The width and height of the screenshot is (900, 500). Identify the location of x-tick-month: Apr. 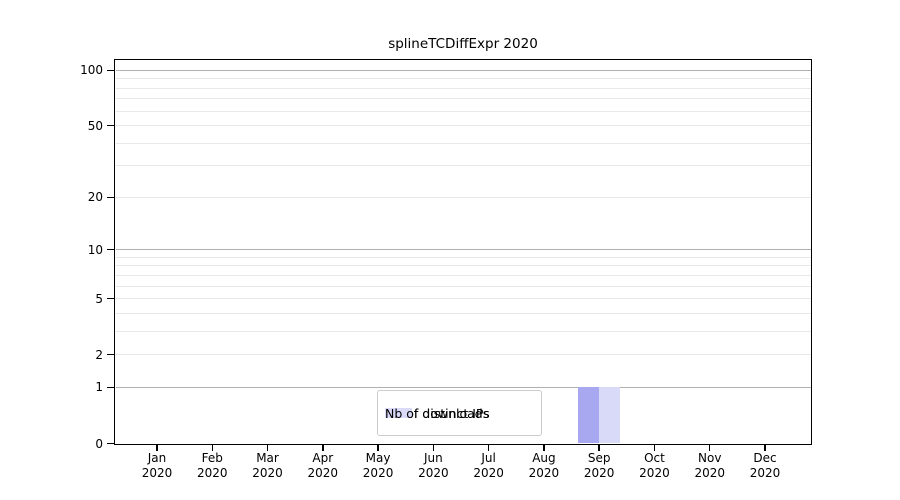
(323, 458).